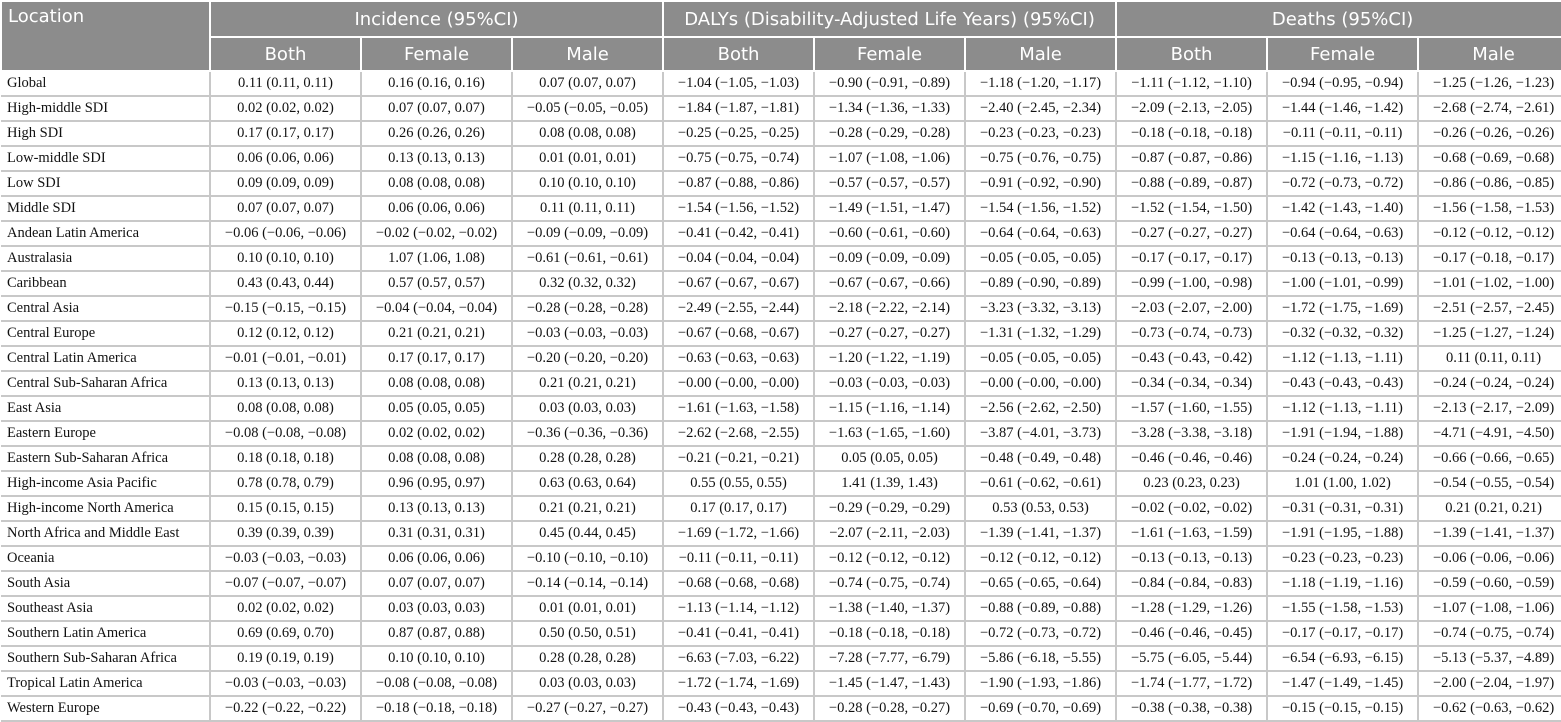 The height and width of the screenshot is (722, 1561). Describe the element at coordinates (1041, 584) in the screenshot. I see `cell-dalys-male: −0.65 (−0.65, −0.64)` at that location.